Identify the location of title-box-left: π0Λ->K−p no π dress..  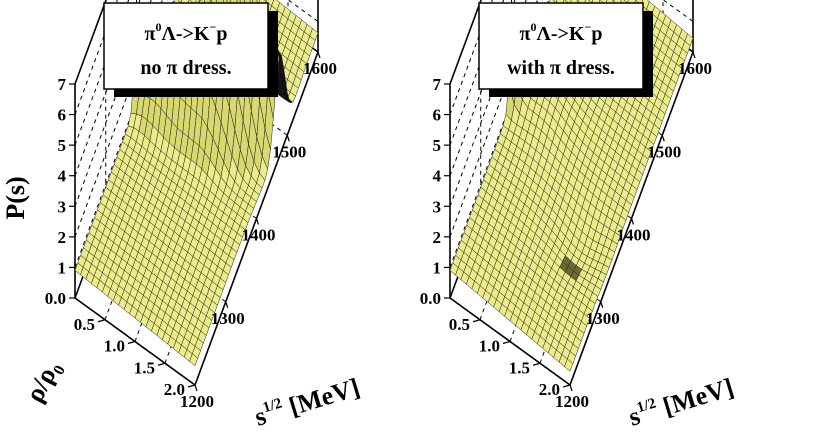
(190, 49).